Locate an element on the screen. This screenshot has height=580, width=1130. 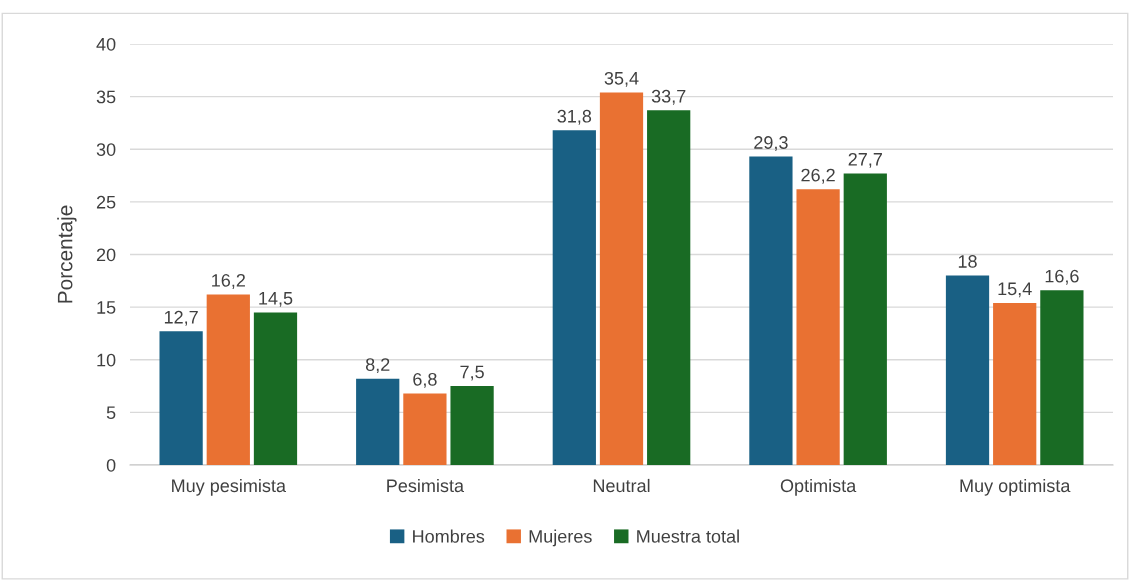
data-label: 29,3 is located at coordinates (771, 144).